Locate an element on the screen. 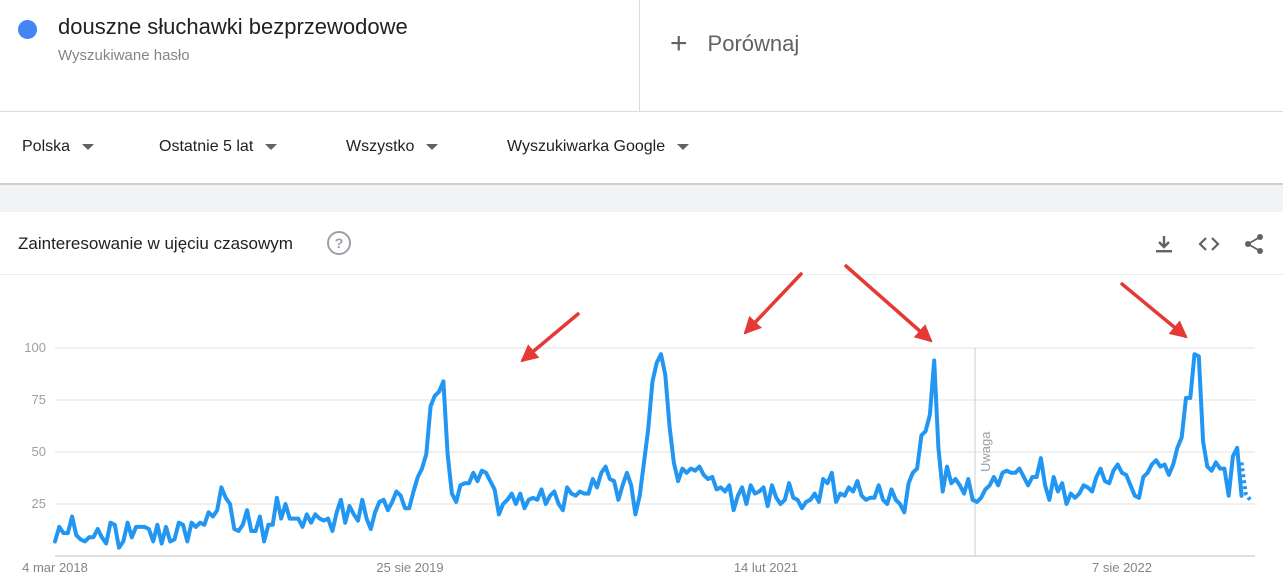 This screenshot has width=1283, height=582. compare-label: Porównaj is located at coordinates (753, 43).